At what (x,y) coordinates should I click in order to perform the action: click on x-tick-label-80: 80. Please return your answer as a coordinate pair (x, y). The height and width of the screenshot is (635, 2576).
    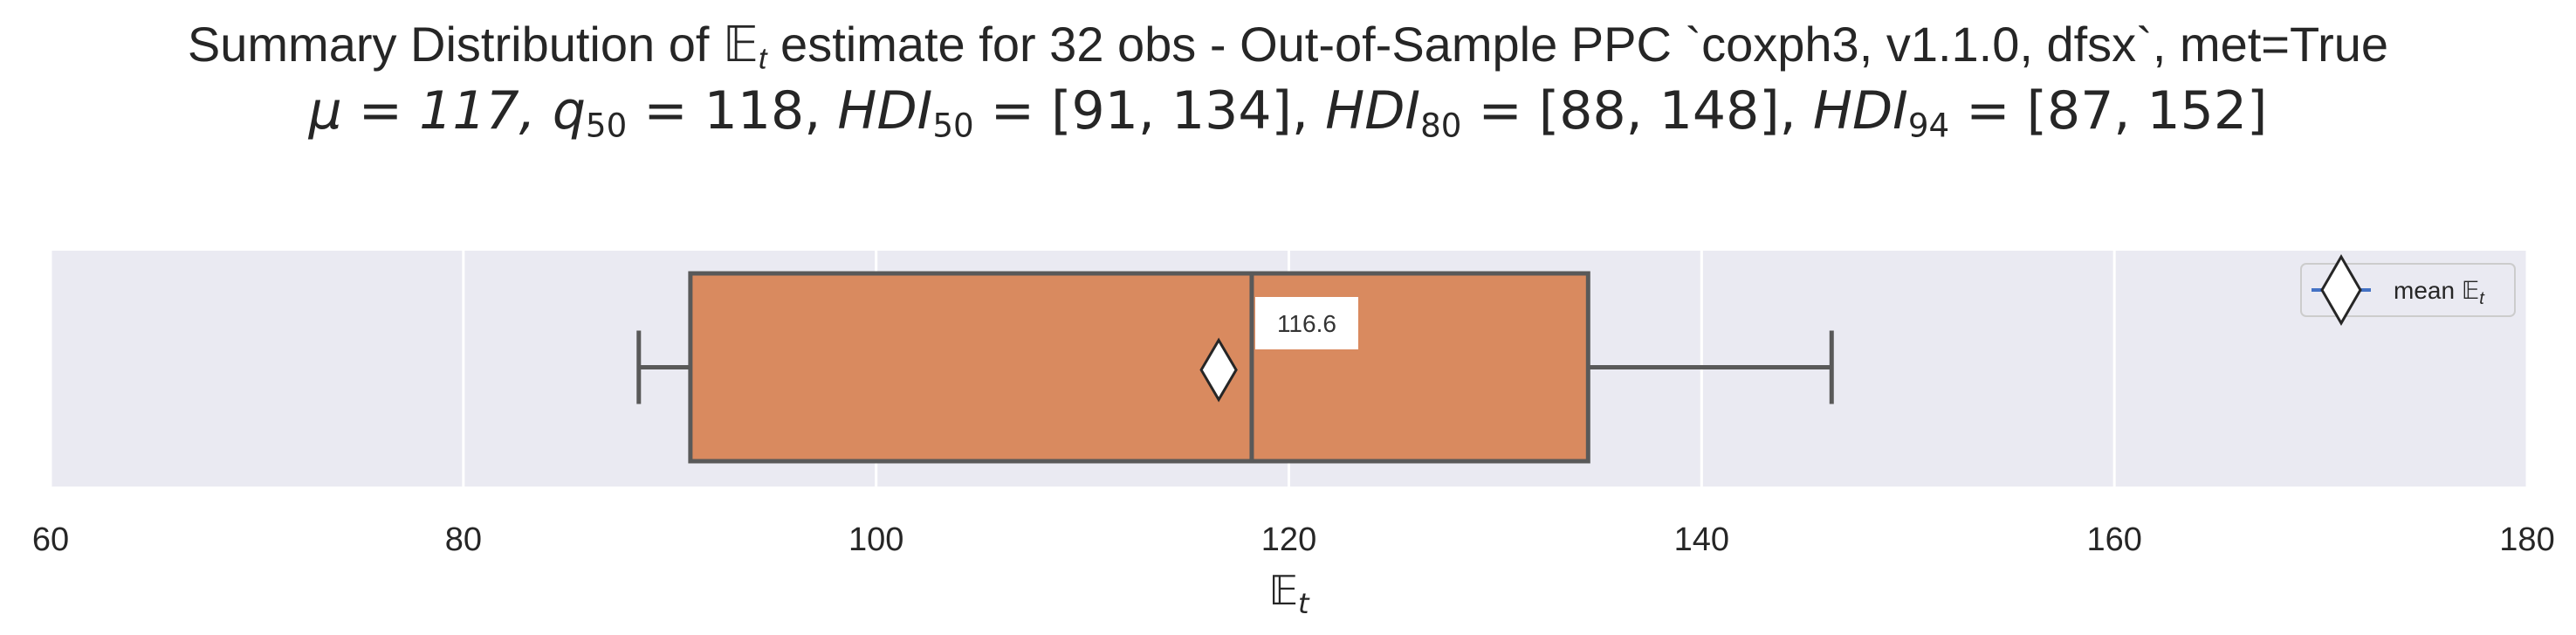
    Looking at the image, I should click on (463, 539).